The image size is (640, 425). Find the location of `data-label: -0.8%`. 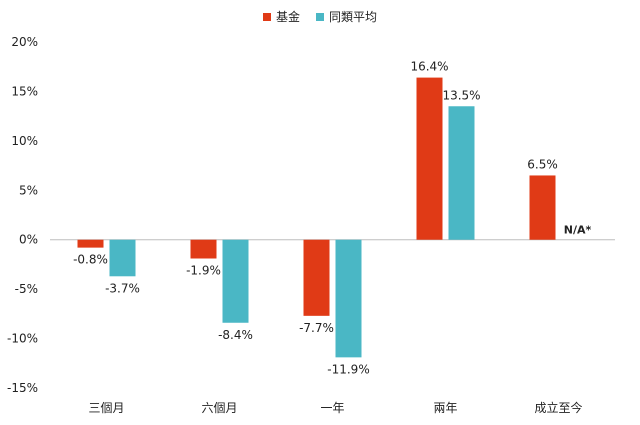

data-label: -0.8% is located at coordinates (90, 260).